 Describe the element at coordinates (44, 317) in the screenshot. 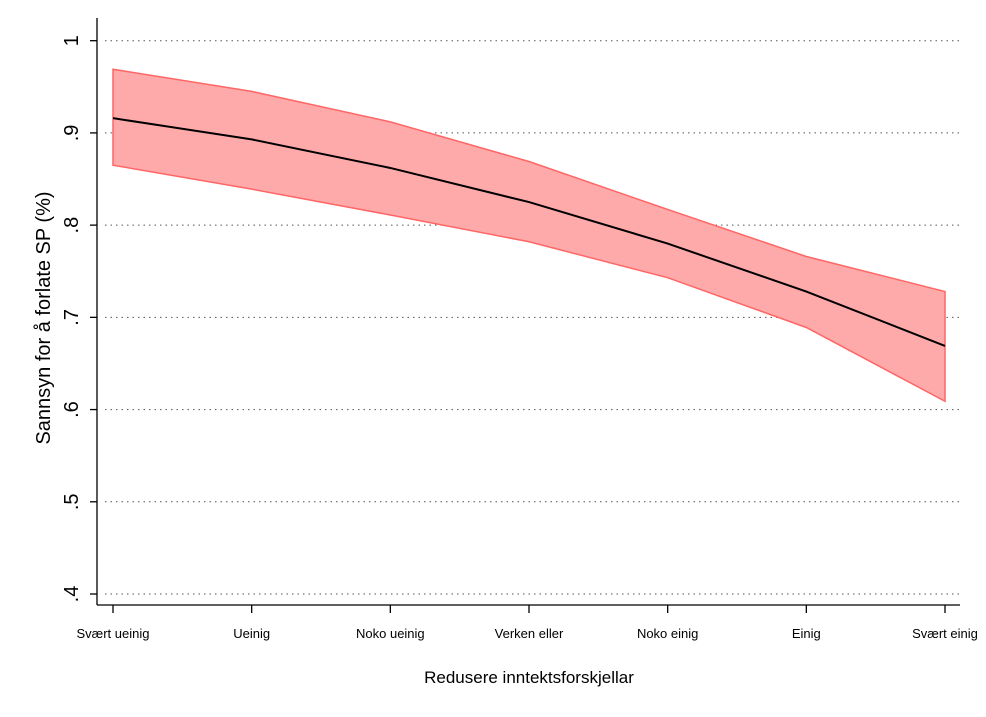

I see `y-axis-label: Sannsyn for å forlate SP (%)` at that location.